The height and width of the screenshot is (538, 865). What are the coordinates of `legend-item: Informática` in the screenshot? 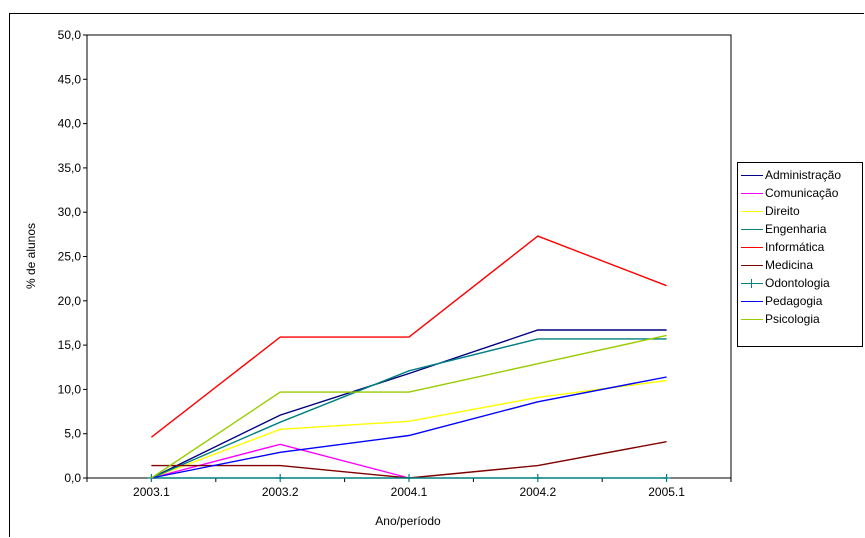 It's located at (800, 247).